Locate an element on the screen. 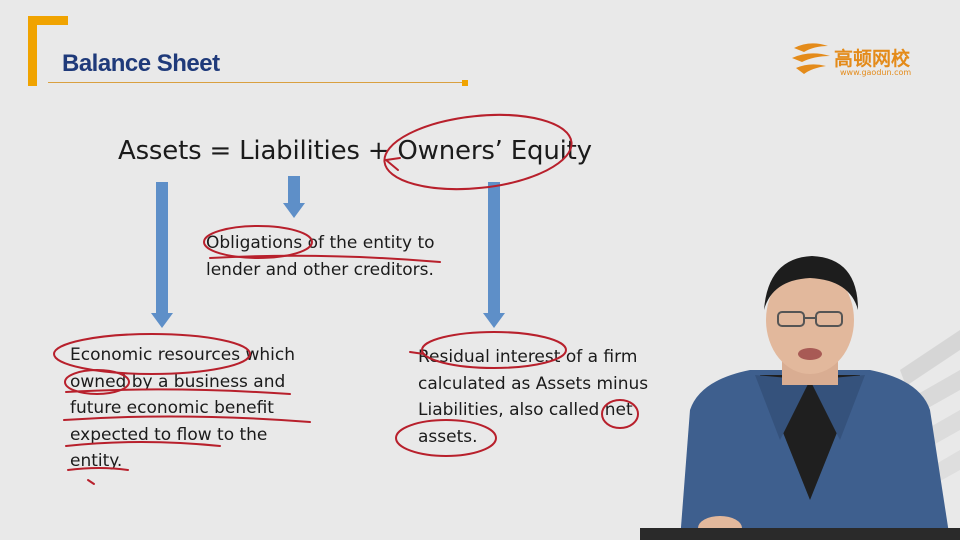  assets-desc-line: entity. is located at coordinates (96, 461).